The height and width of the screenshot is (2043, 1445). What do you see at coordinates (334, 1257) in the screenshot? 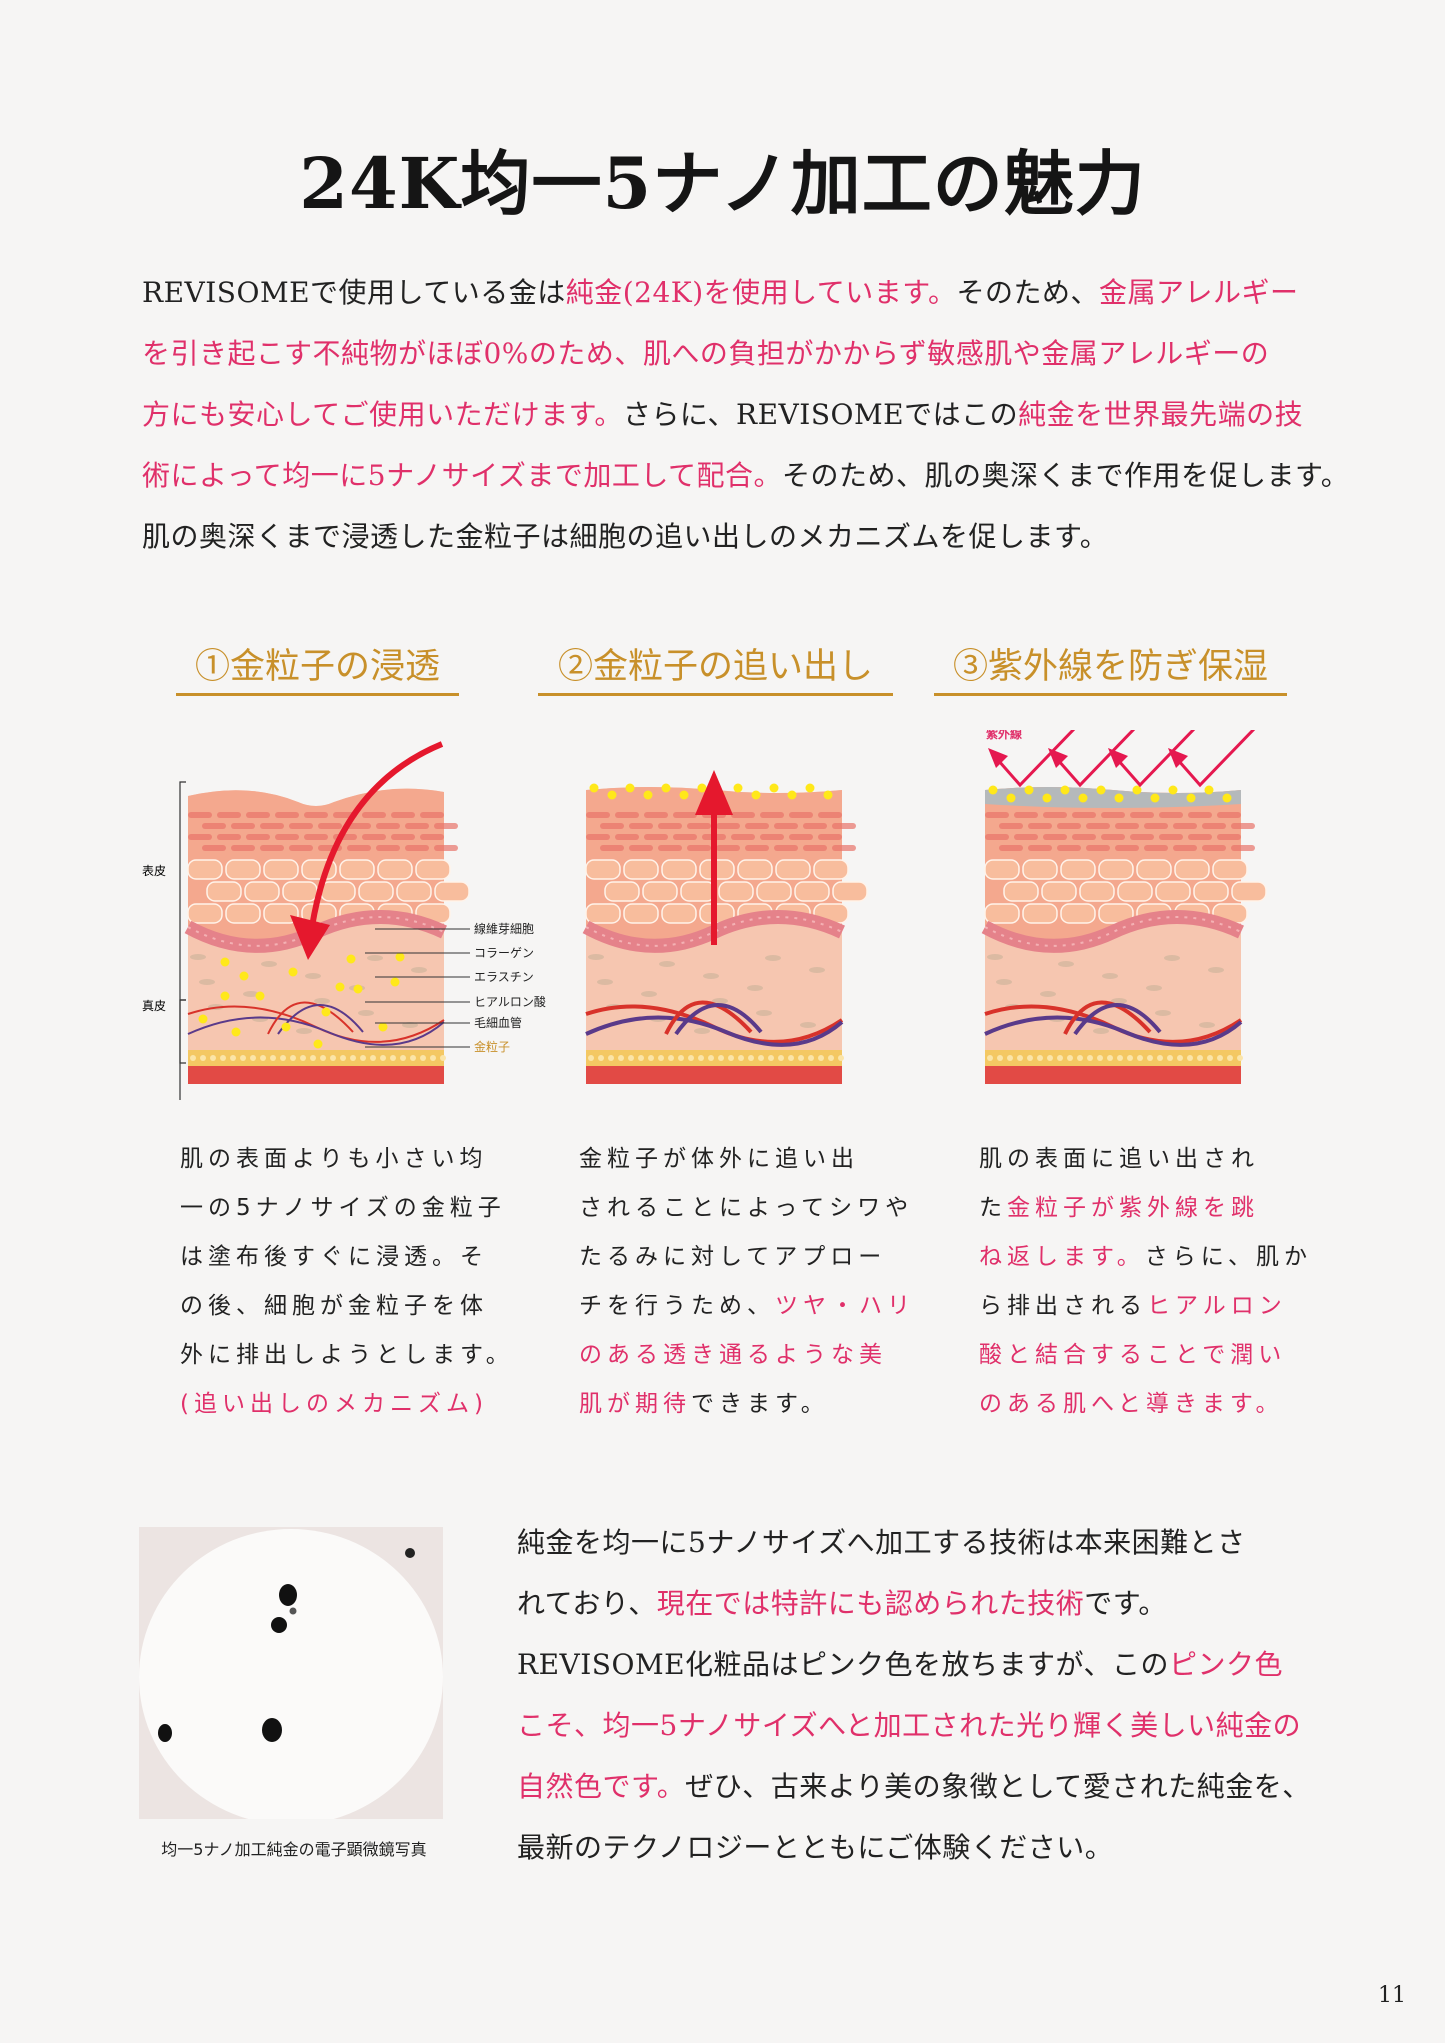
I see `text-segment: は塗布後すぐに浸透。そ` at bounding box center [334, 1257].